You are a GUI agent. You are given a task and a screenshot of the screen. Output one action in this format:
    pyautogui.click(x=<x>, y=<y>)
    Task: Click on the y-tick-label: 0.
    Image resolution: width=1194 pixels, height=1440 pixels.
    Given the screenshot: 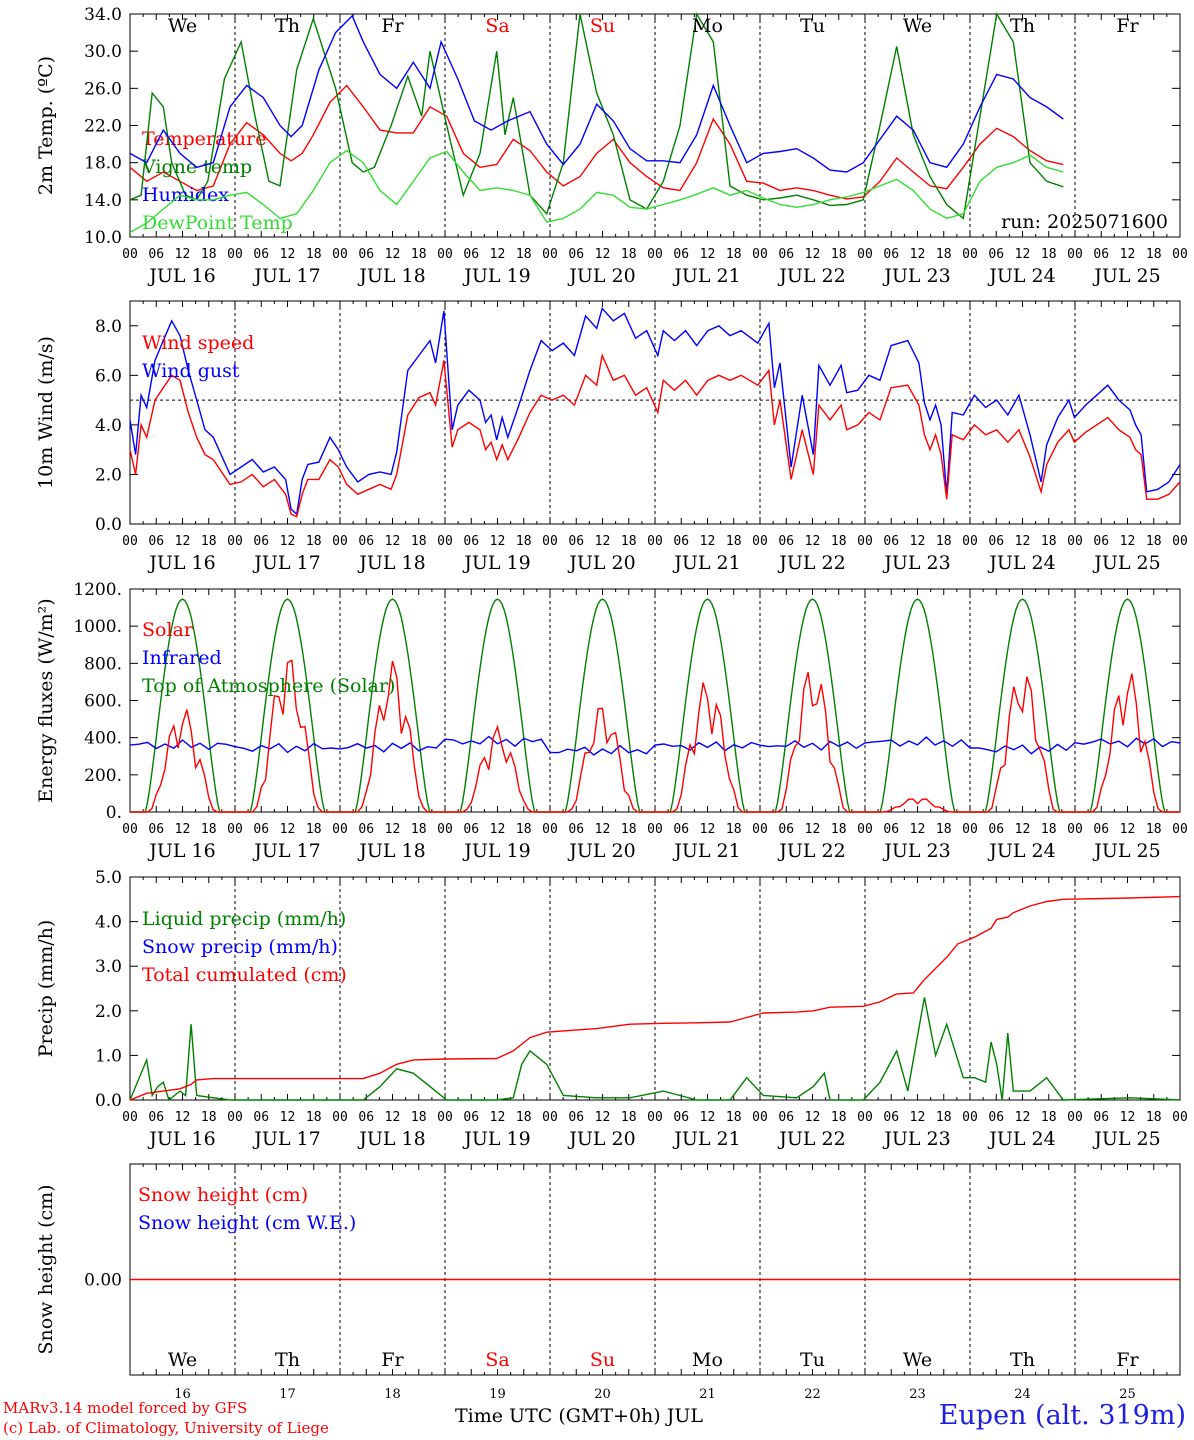 What is the action you would take?
    pyautogui.click(x=114, y=813)
    